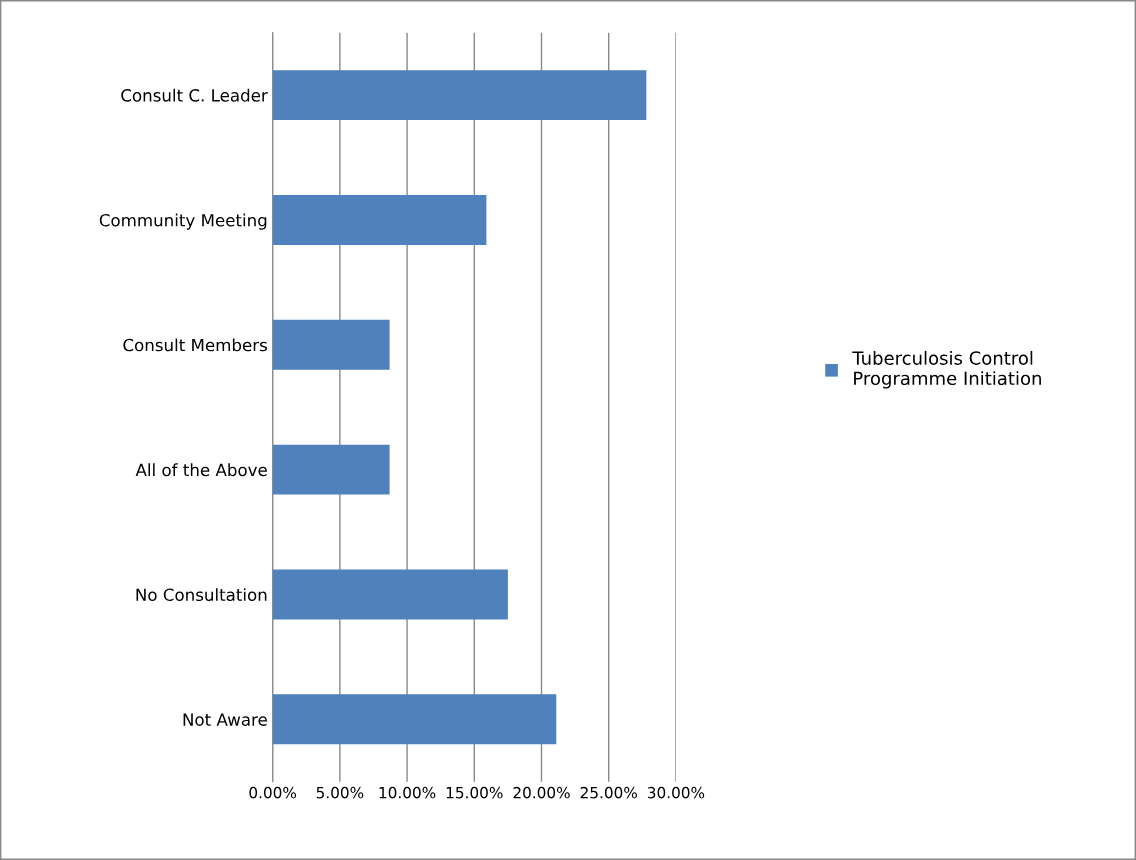 The width and height of the screenshot is (1136, 860). I want to click on x-tick-label: 15.00%, so click(474, 792).